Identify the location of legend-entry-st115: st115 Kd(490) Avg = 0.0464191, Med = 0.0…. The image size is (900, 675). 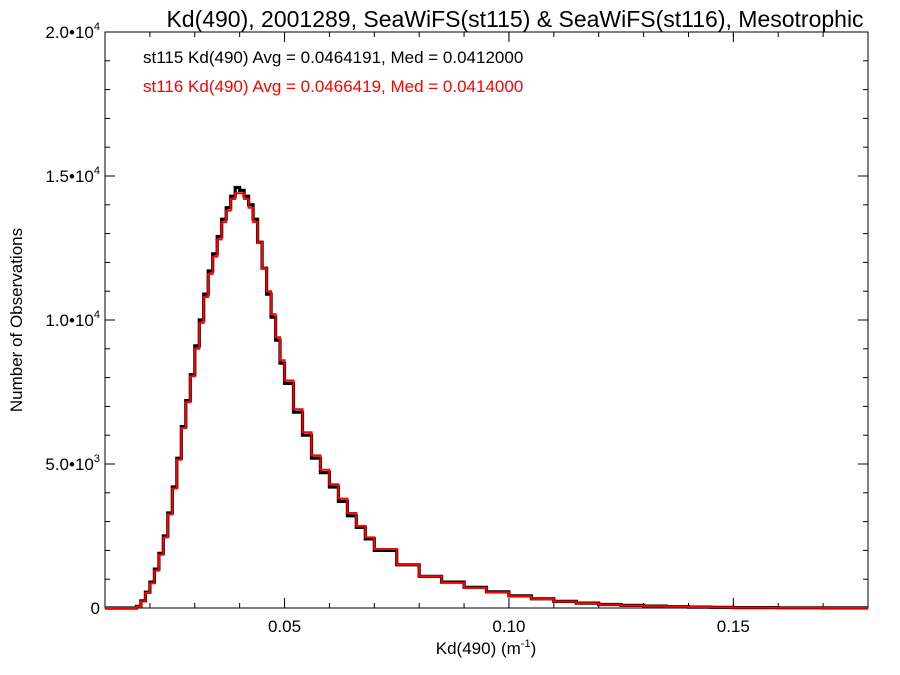
(333, 57).